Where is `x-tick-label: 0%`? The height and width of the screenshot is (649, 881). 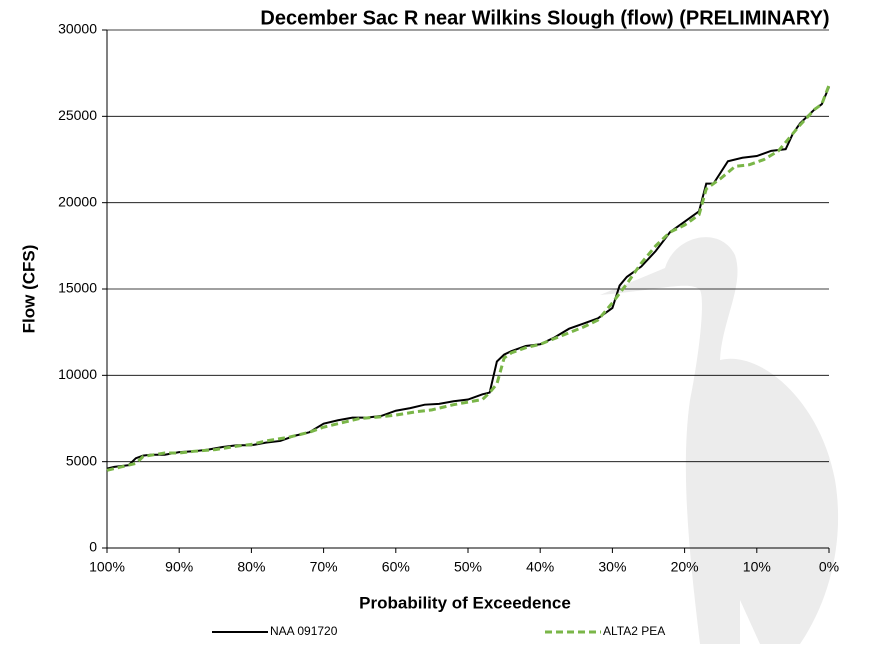 x-tick-label: 0% is located at coordinates (829, 567).